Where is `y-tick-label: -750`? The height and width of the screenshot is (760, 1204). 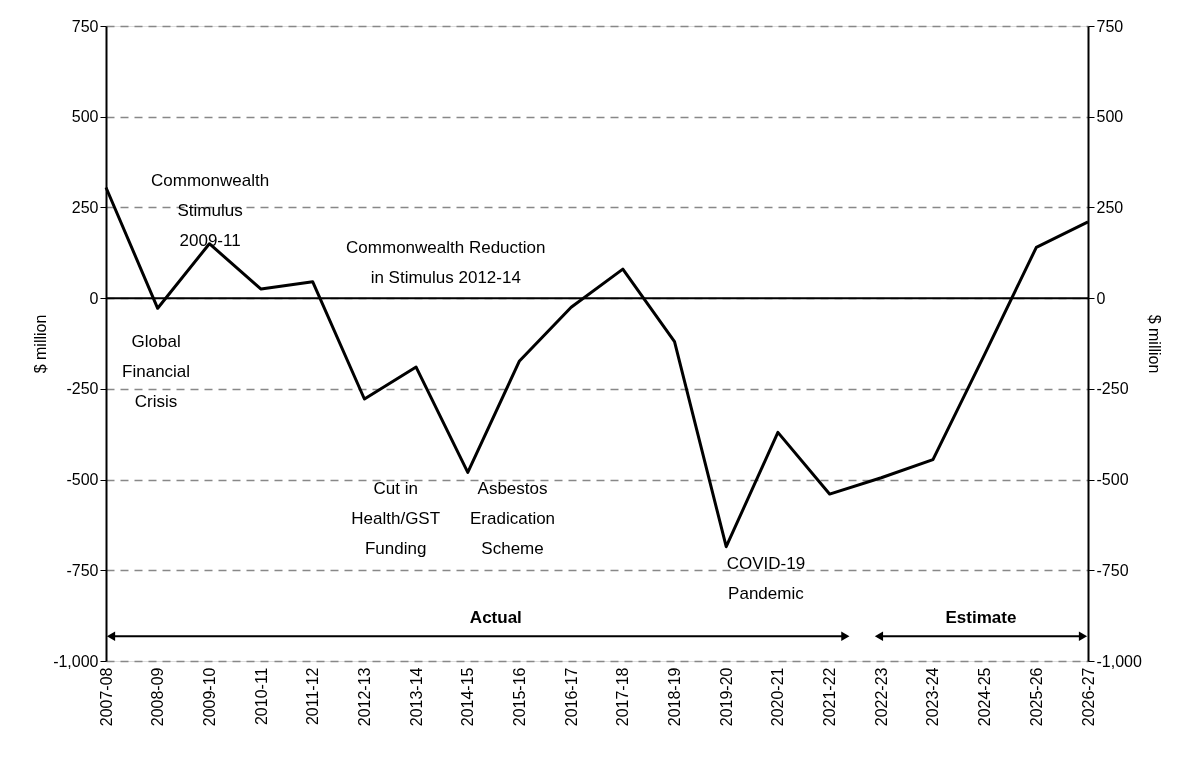
y-tick-label: -750 is located at coordinates (82, 570).